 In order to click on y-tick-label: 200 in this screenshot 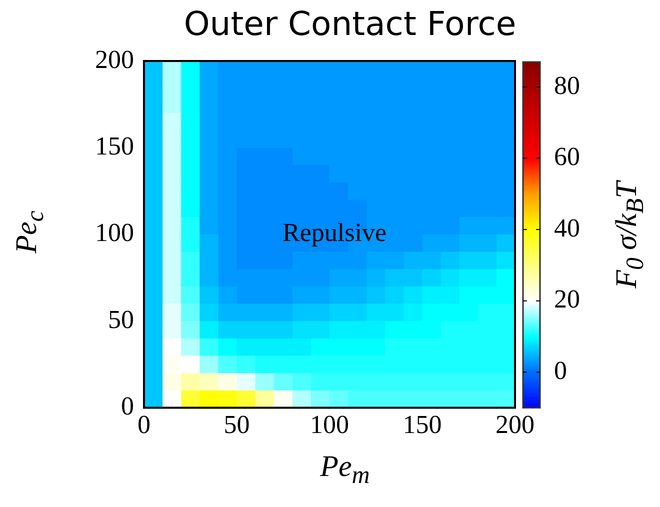, I will do `click(114, 59)`.